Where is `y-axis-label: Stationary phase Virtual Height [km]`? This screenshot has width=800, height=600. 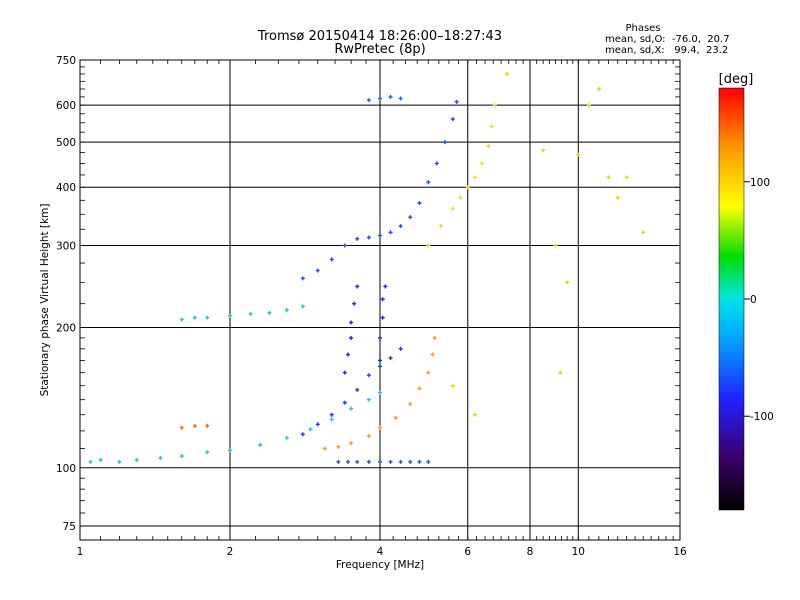
y-axis-label: Stationary phase Virtual Height [km] is located at coordinates (45, 300).